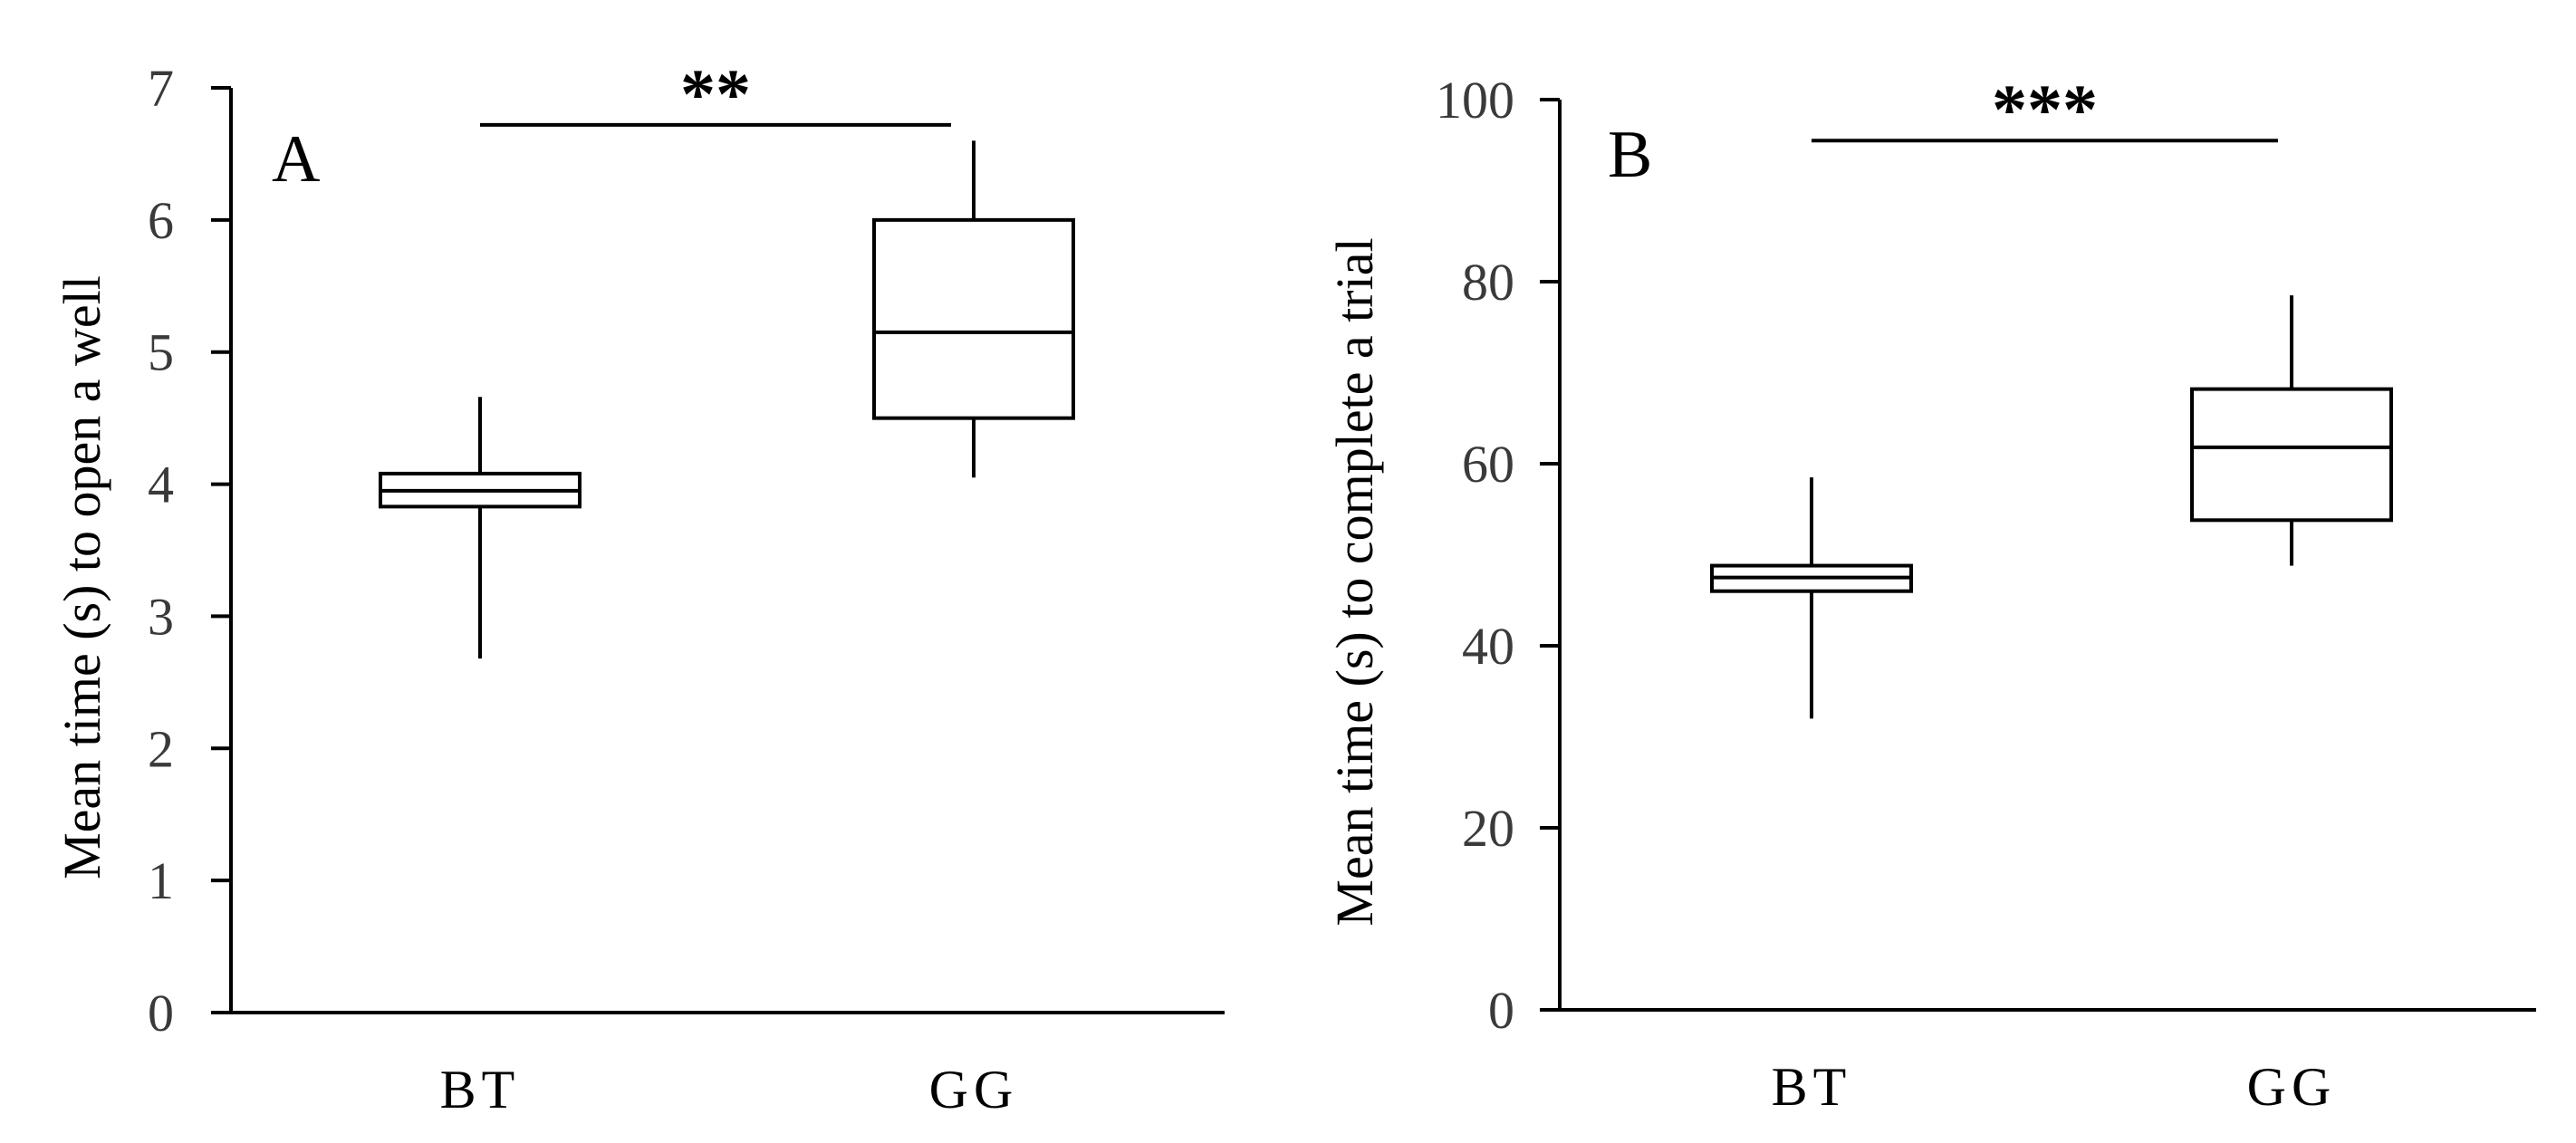  Describe the element at coordinates (161, 89) in the screenshot. I see `y-tick-label: 7` at that location.